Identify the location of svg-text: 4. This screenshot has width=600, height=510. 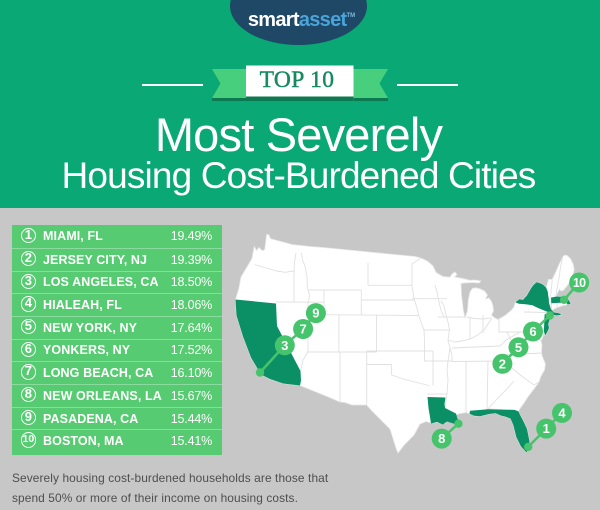
(562, 413).